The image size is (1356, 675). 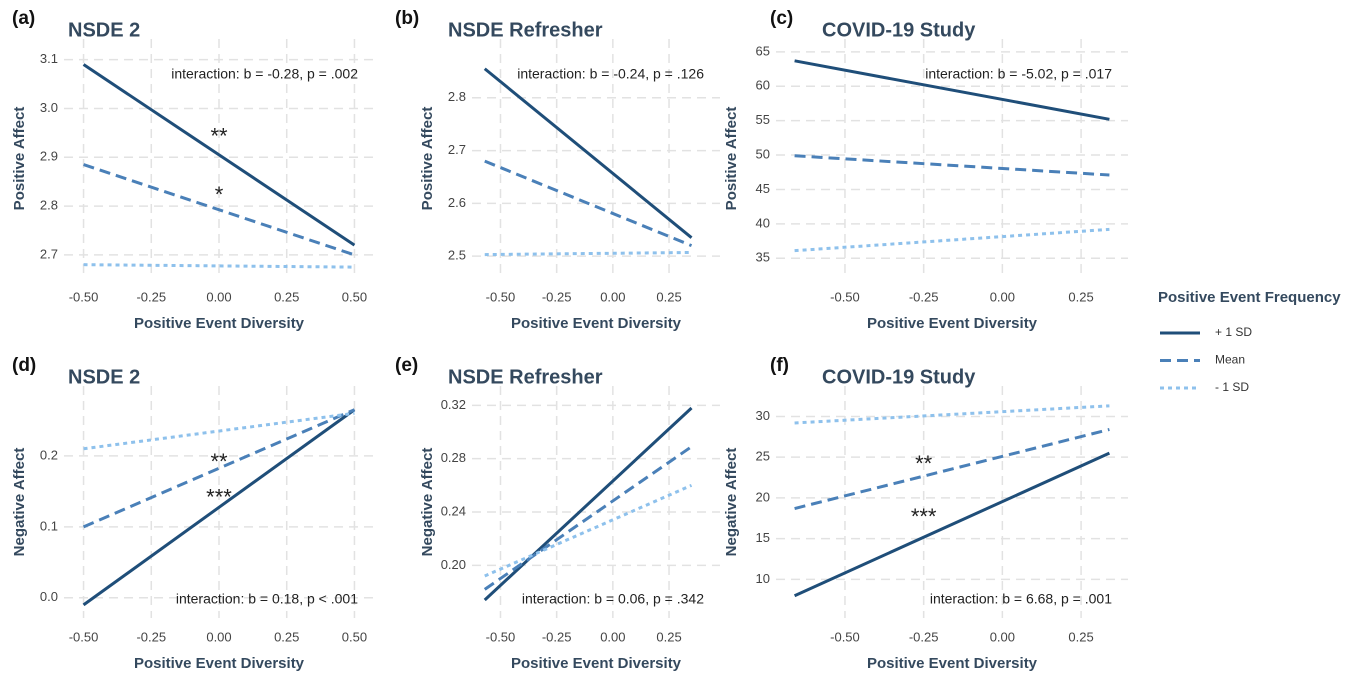 What do you see at coordinates (763, 578) in the screenshot?
I see `y-tick-label: 10` at bounding box center [763, 578].